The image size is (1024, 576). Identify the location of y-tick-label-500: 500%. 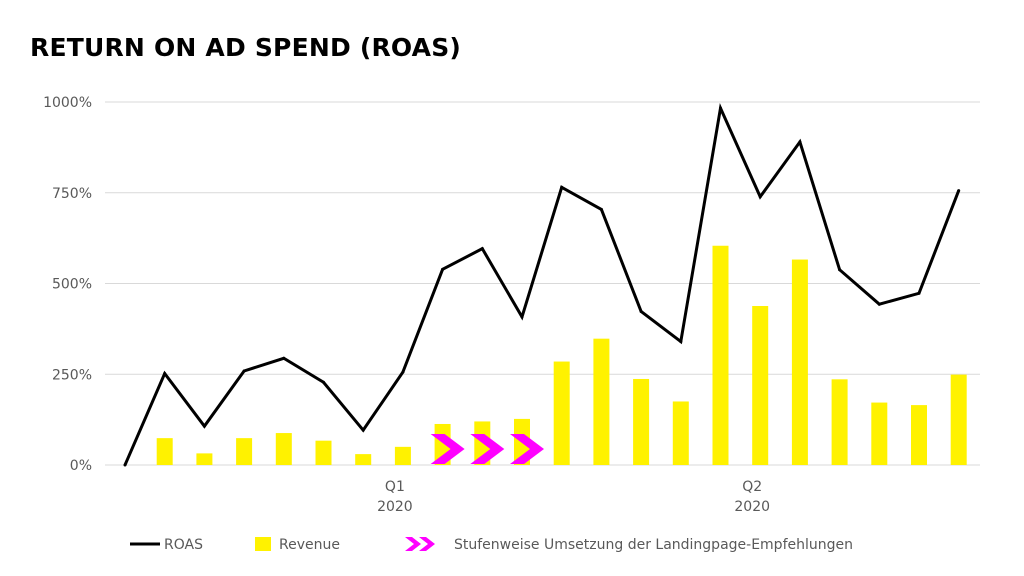
(72, 285).